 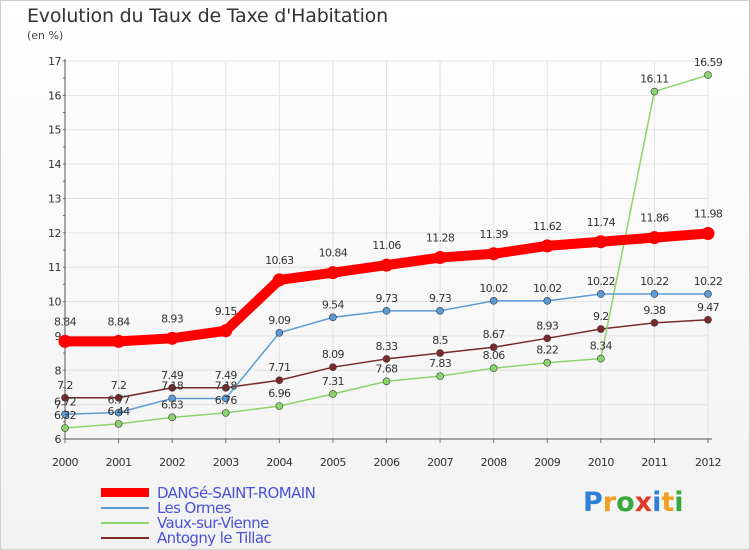 I want to click on data-label: 7.68, so click(x=386, y=368).